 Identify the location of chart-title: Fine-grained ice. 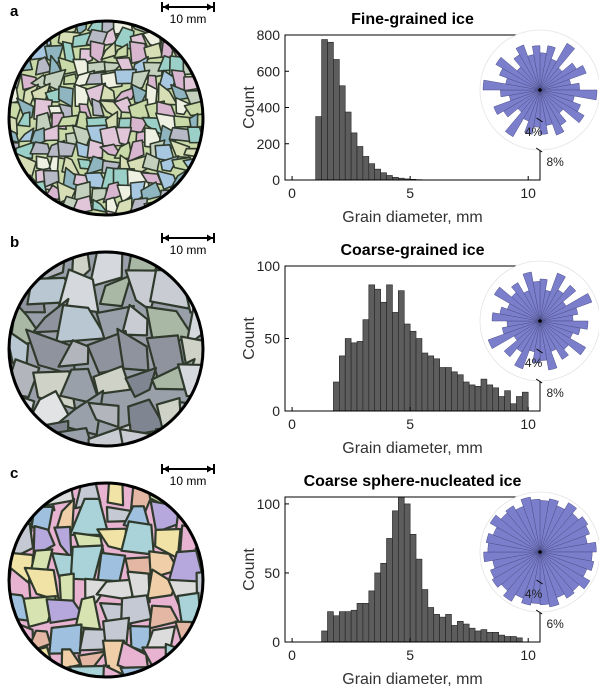
(412, 19).